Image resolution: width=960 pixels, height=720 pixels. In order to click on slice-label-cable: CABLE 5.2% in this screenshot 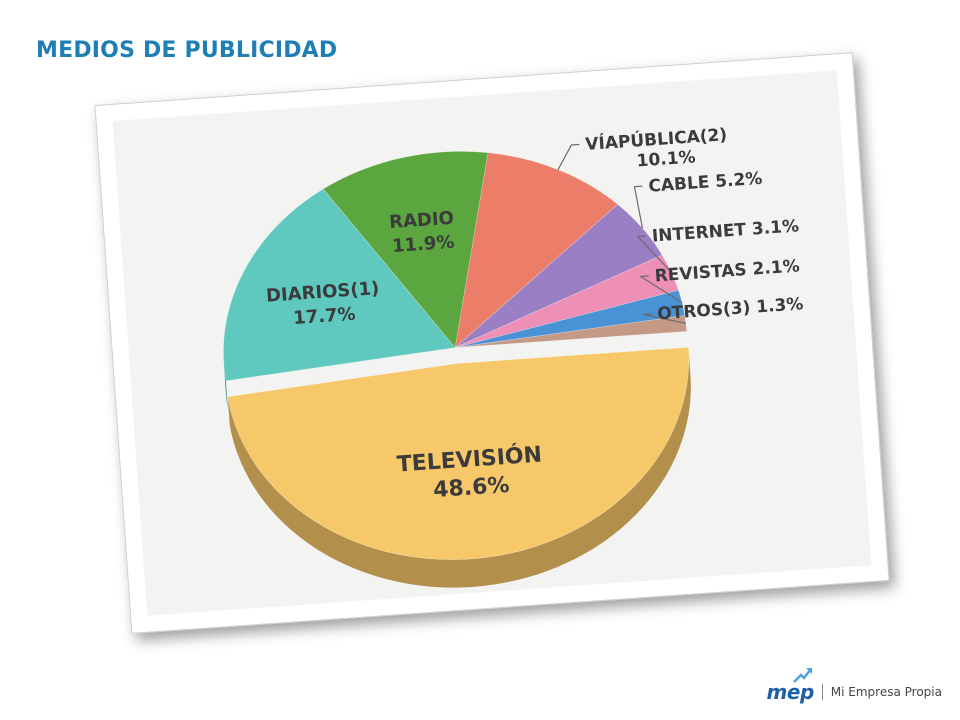, I will do `click(705, 183)`.